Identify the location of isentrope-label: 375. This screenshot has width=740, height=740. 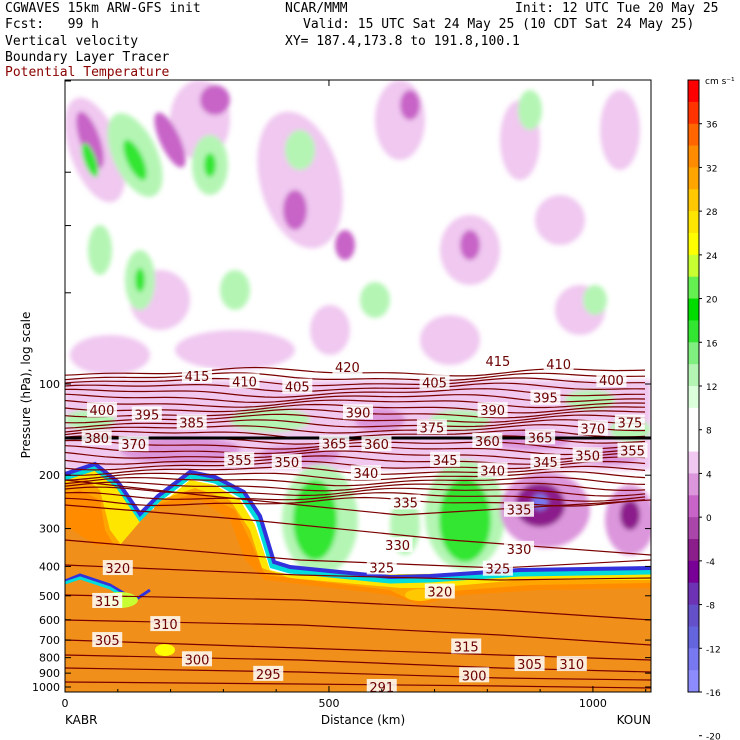
(629, 424).